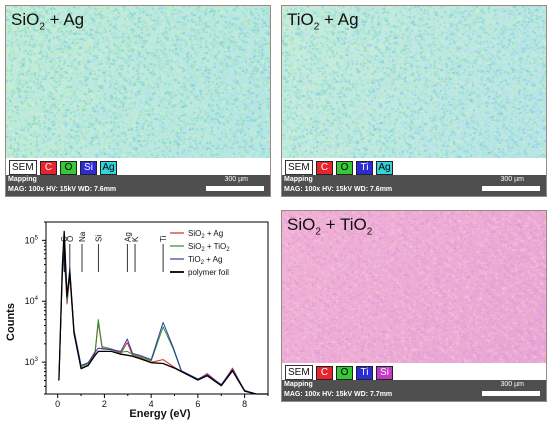 The width and height of the screenshot is (550, 429). I want to click on panel-title: SiO2 + Ag, so click(48, 21).